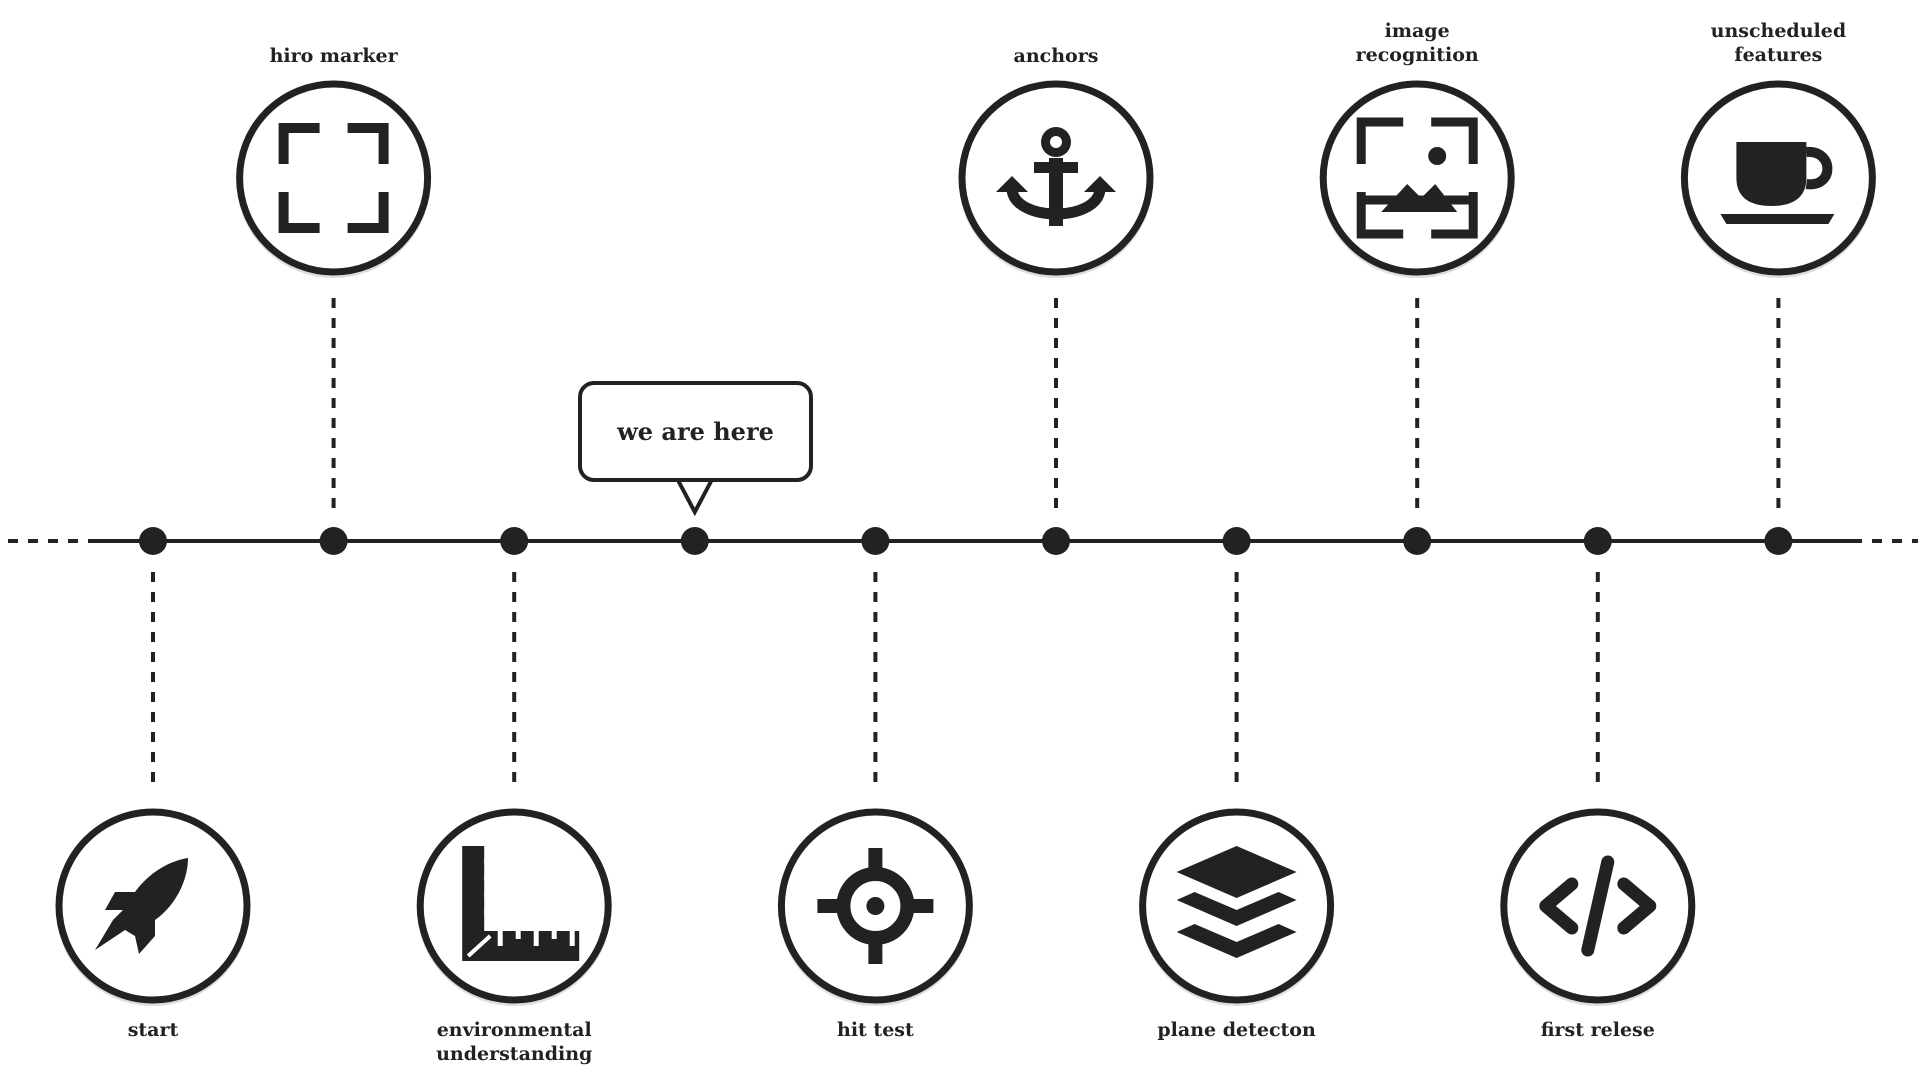 Image resolution: width=1920 pixels, height=1080 pixels. Describe the element at coordinates (1778, 55) in the screenshot. I see `unscheduled-features-label-line: features` at that location.